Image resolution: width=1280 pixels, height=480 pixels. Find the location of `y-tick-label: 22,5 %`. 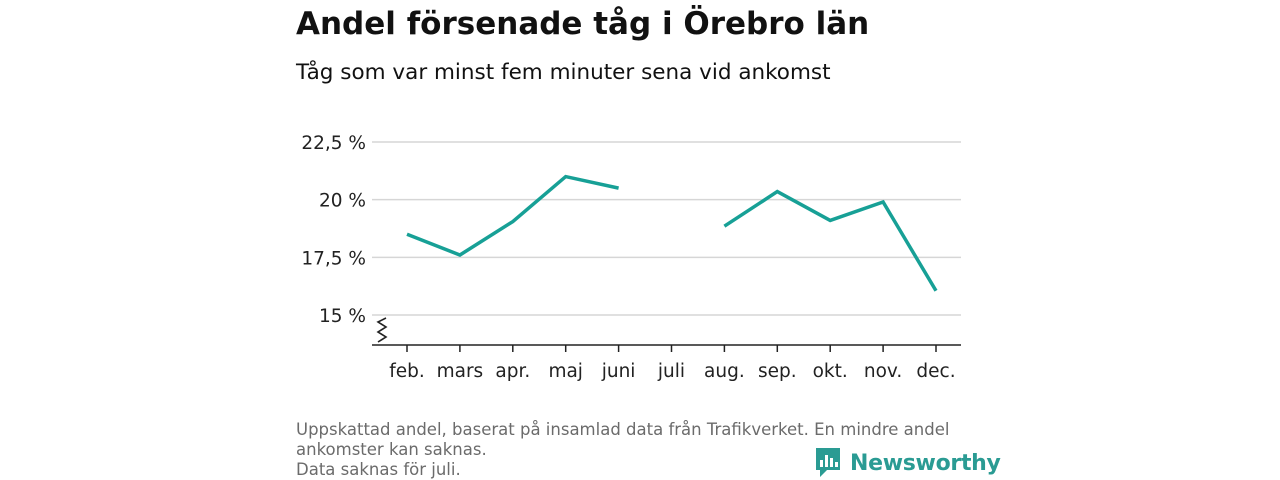

y-tick-label: 22,5 % is located at coordinates (333, 143).